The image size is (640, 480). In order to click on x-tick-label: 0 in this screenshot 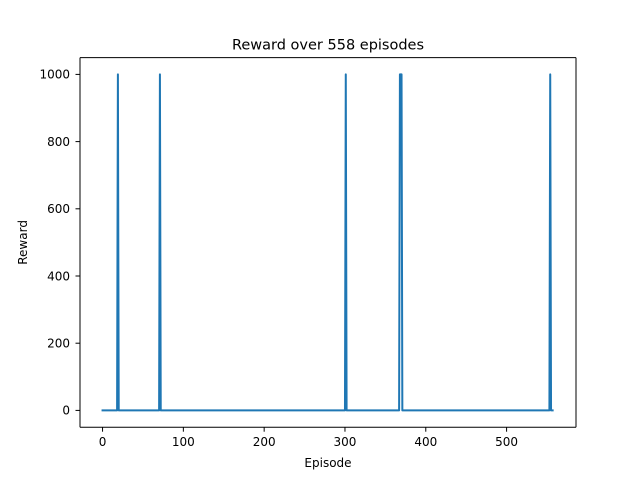, I will do `click(103, 442)`.